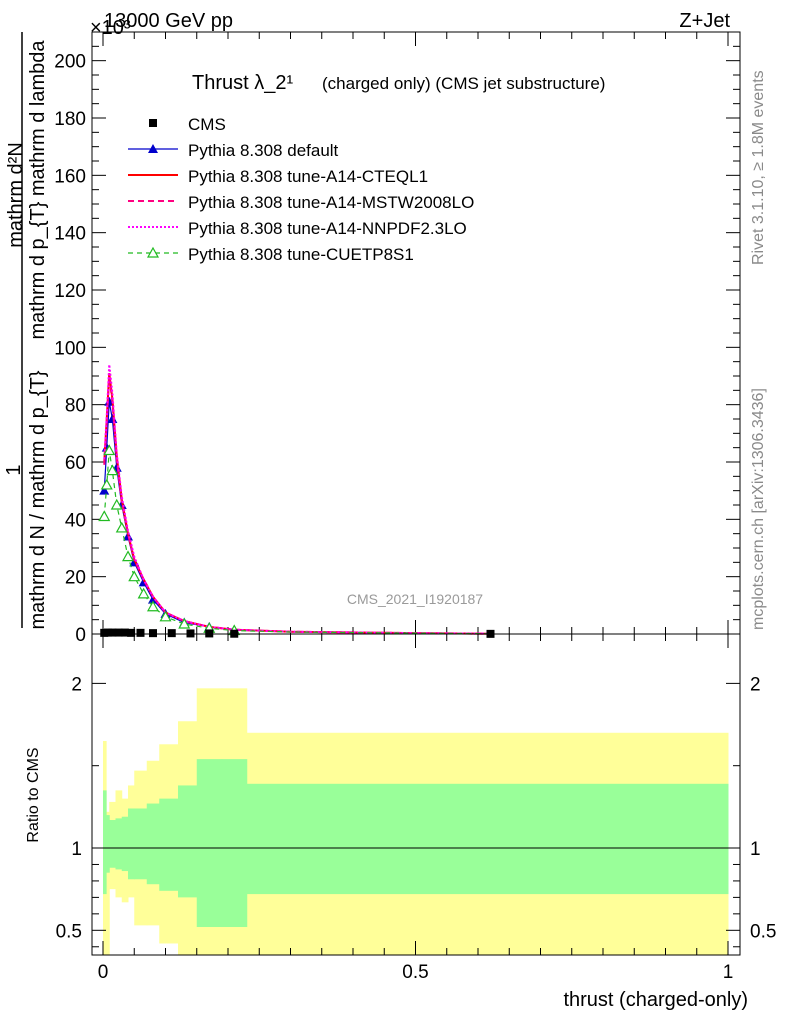 This screenshot has width=786, height=1024. Describe the element at coordinates (70, 62) in the screenshot. I see `main-y-tick-label: 200` at that location.